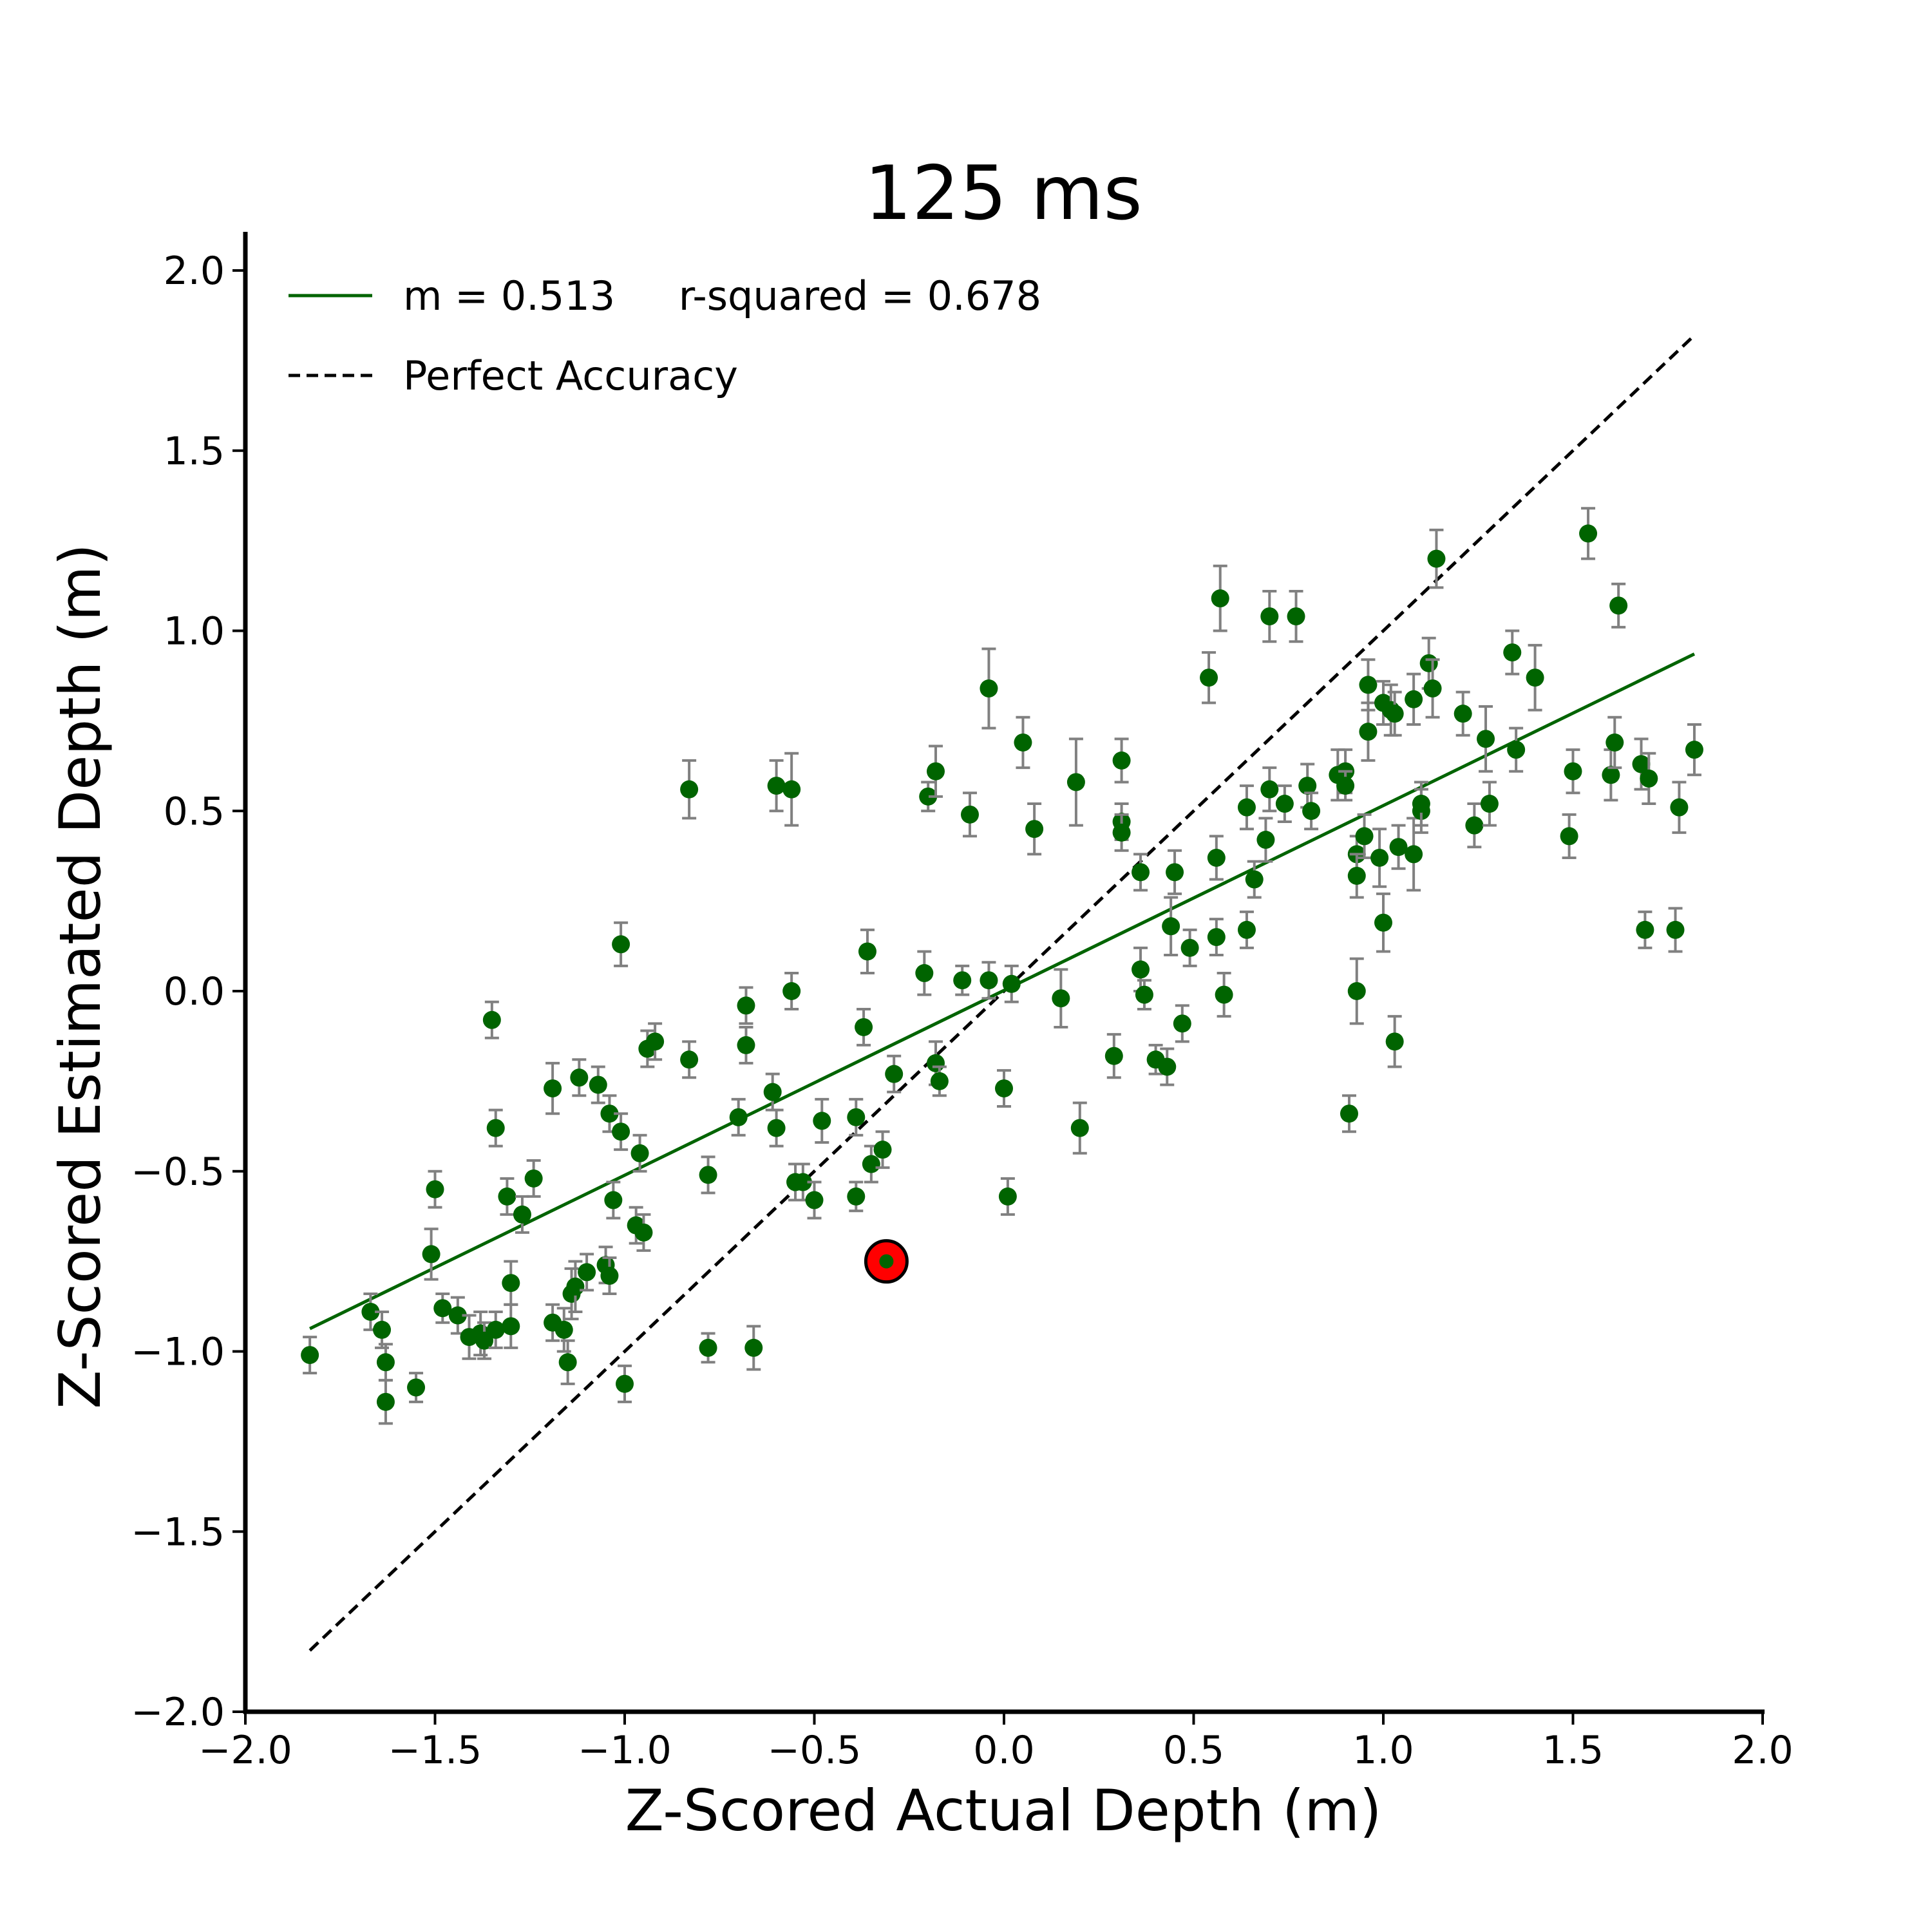  Describe the element at coordinates (194, 631) in the screenshot. I see `y-tick-label: 1.0` at that location.